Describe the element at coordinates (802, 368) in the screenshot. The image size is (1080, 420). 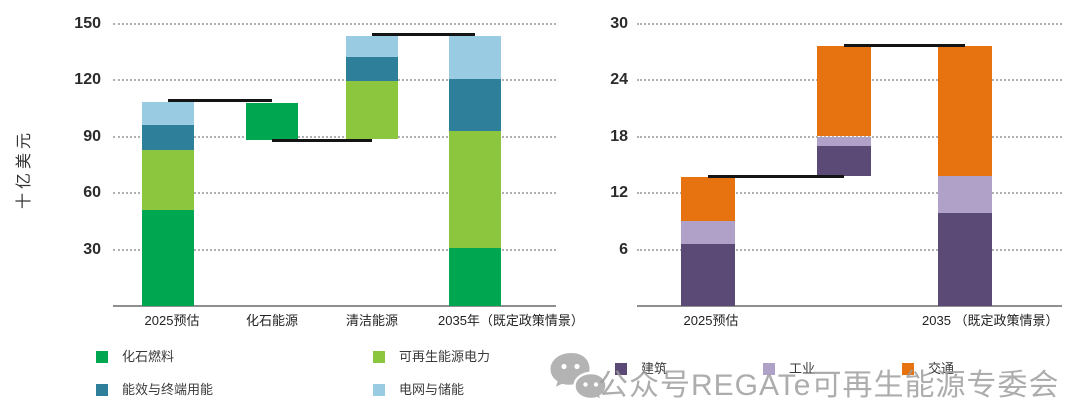
I see `legend-label: 工业` at that location.